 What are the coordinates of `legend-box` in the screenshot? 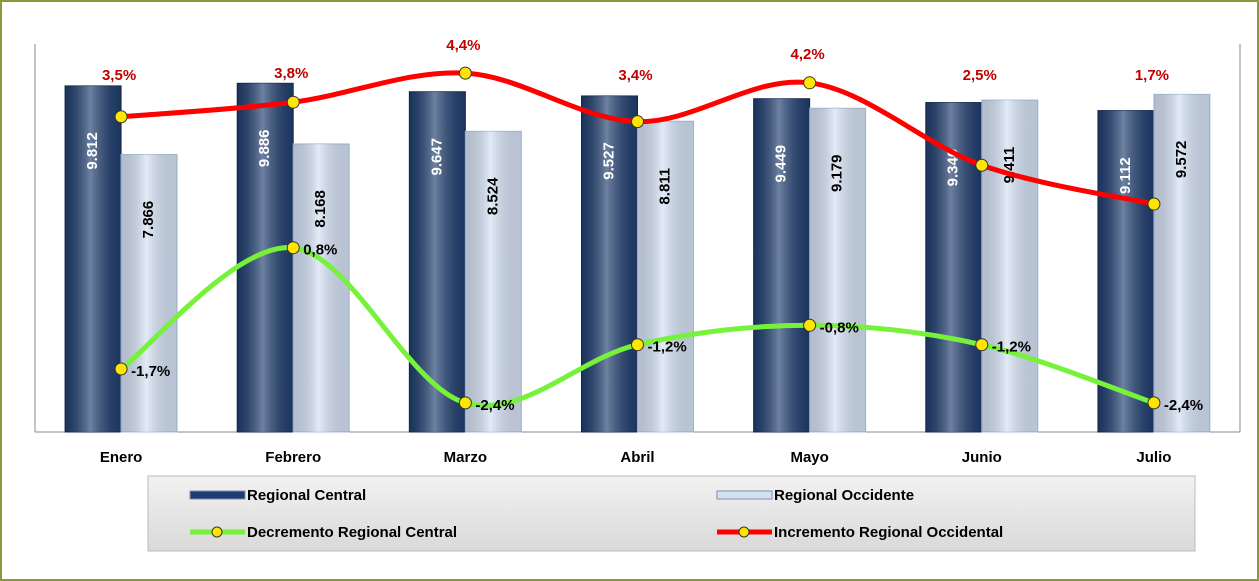 It's located at (671, 513).